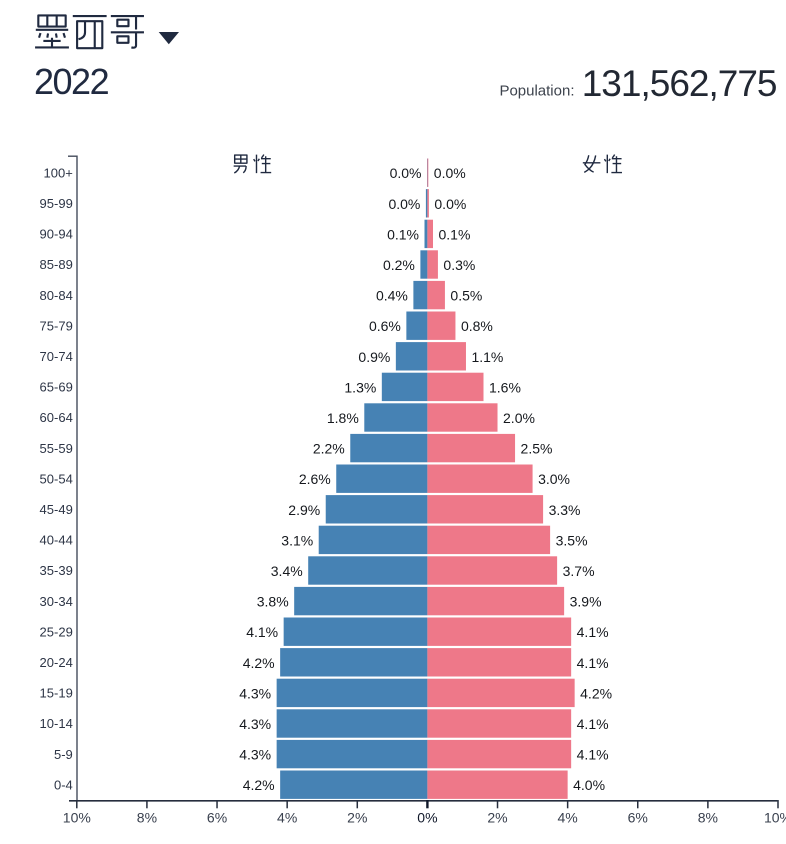 Image resolution: width=786 pixels, height=844 pixels. Describe the element at coordinates (56, 203) in the screenshot. I see `svg-text: 95-99` at that location.